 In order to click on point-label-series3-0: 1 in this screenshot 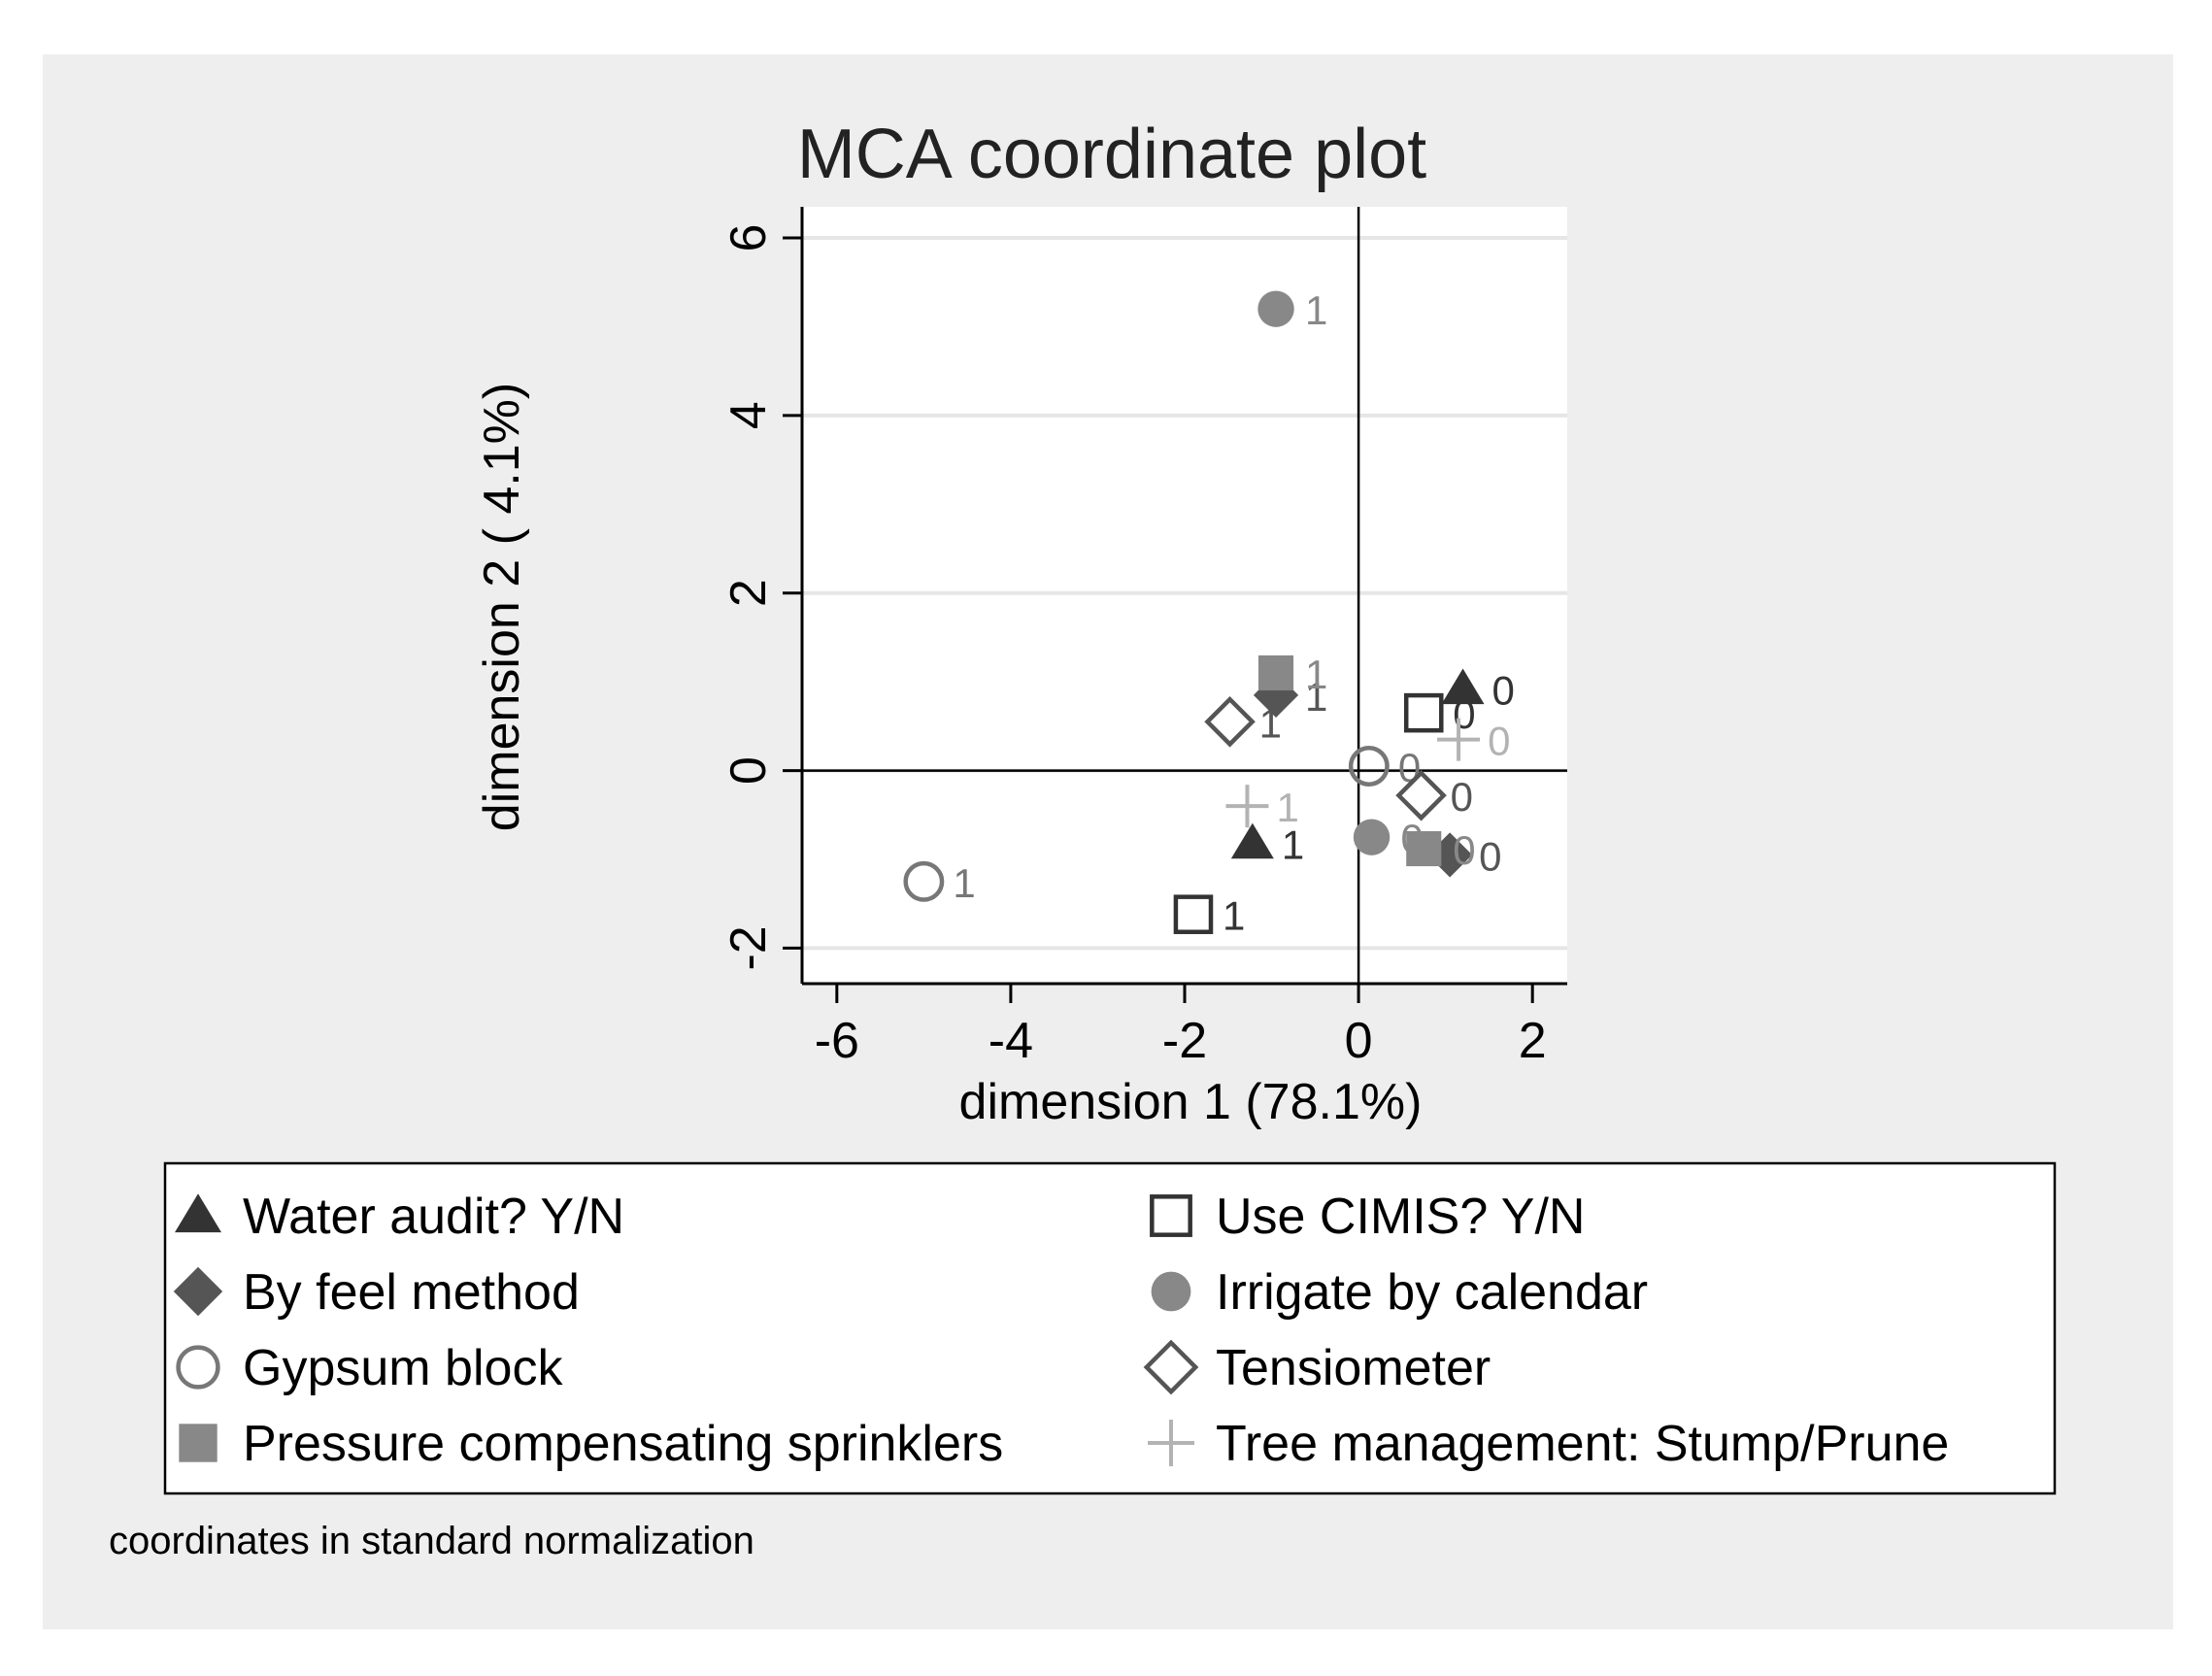, I will do `click(1316, 310)`.